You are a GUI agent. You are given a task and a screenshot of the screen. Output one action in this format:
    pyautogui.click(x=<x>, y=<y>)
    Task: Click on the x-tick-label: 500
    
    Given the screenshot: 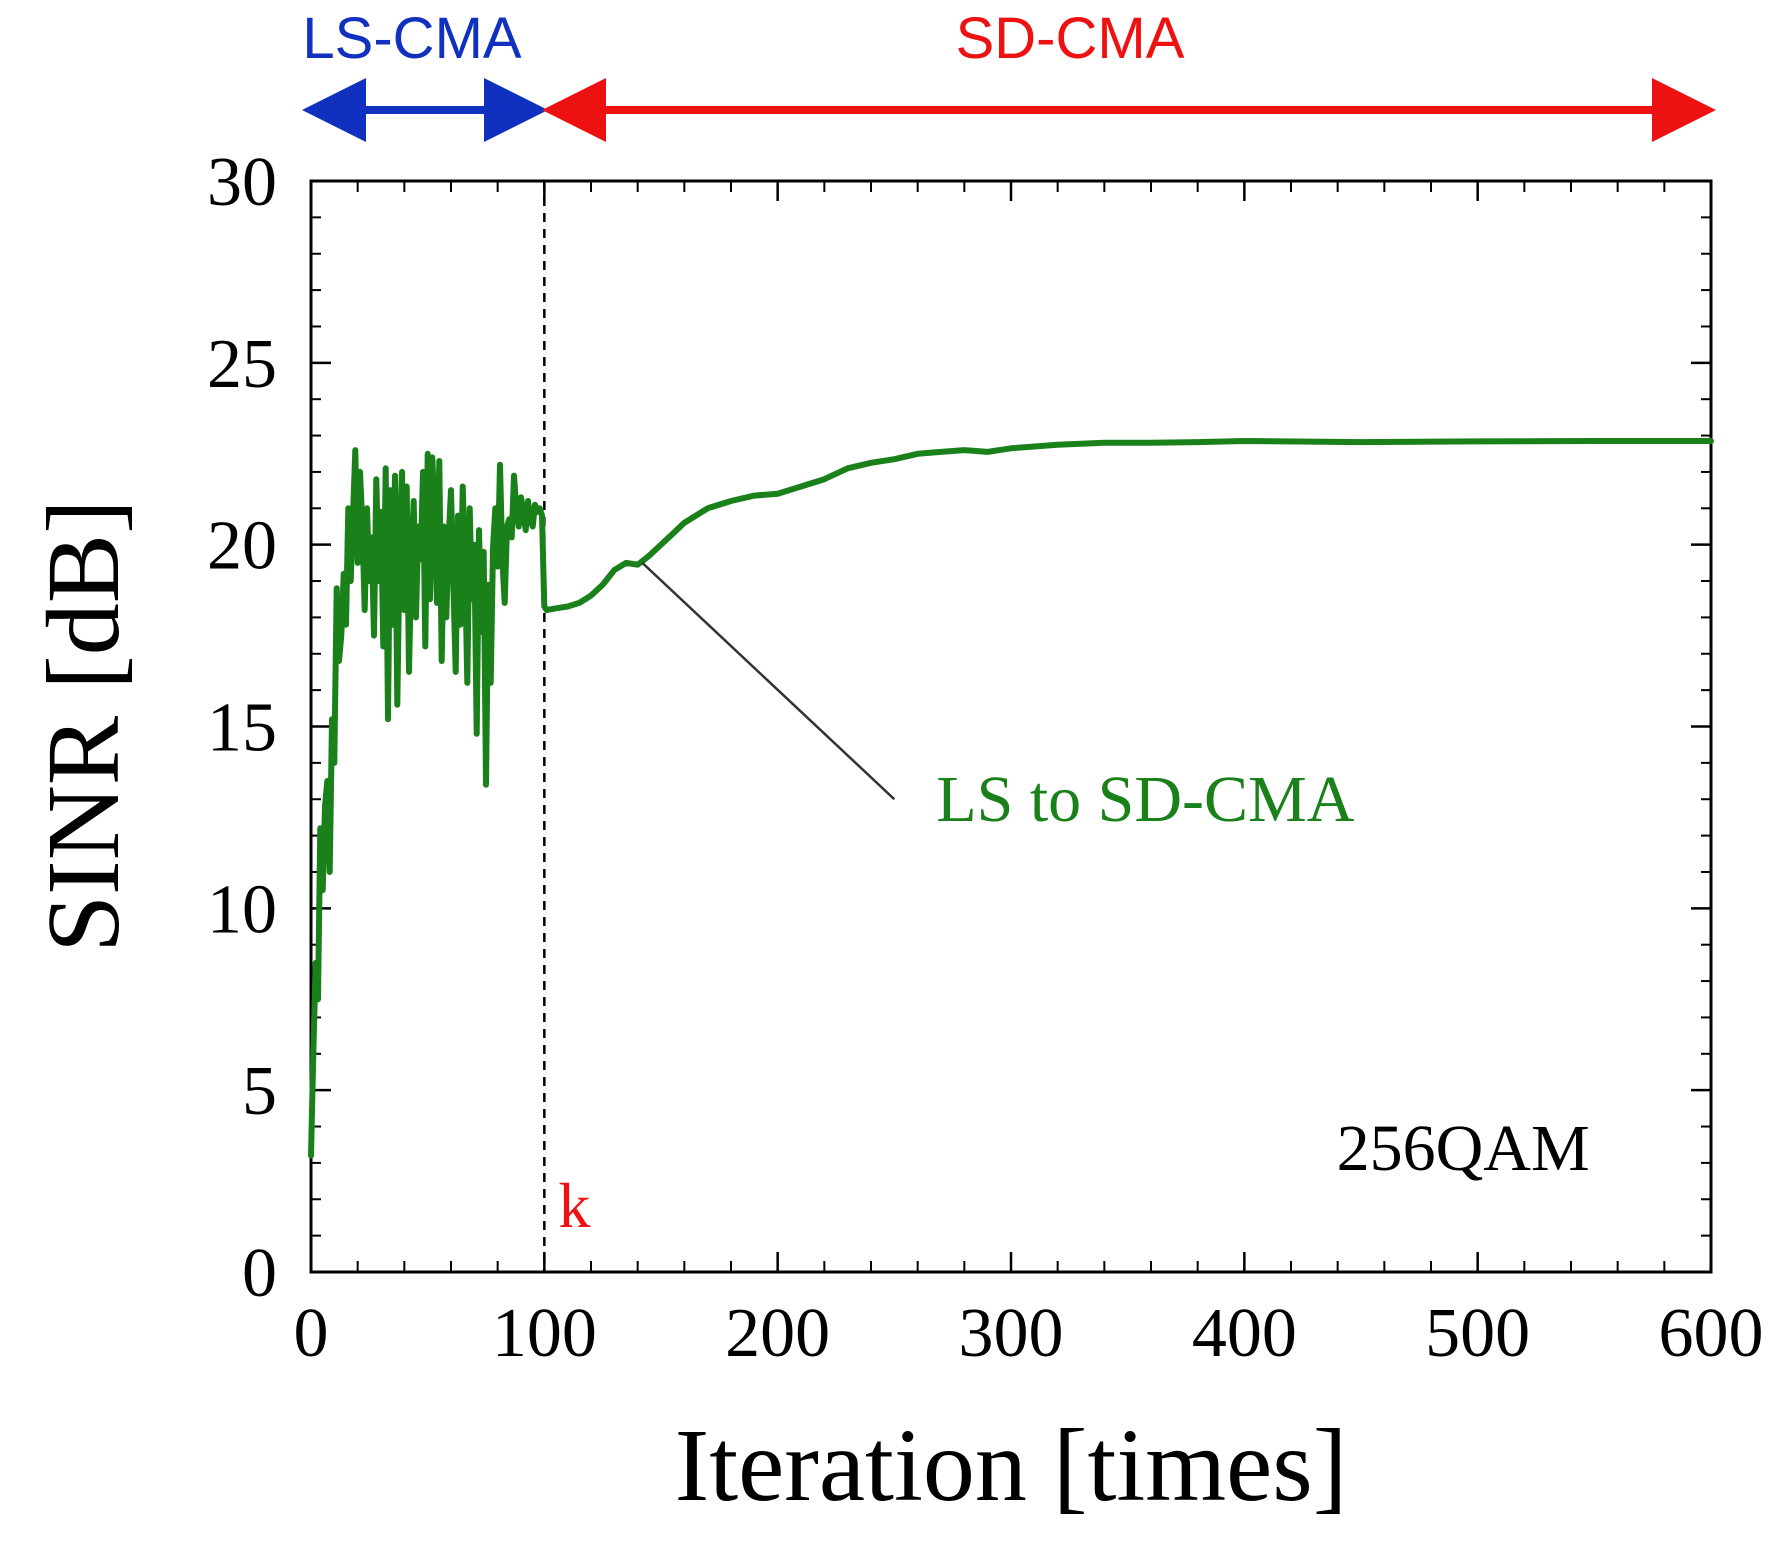 What is the action you would take?
    pyautogui.click(x=1477, y=1333)
    